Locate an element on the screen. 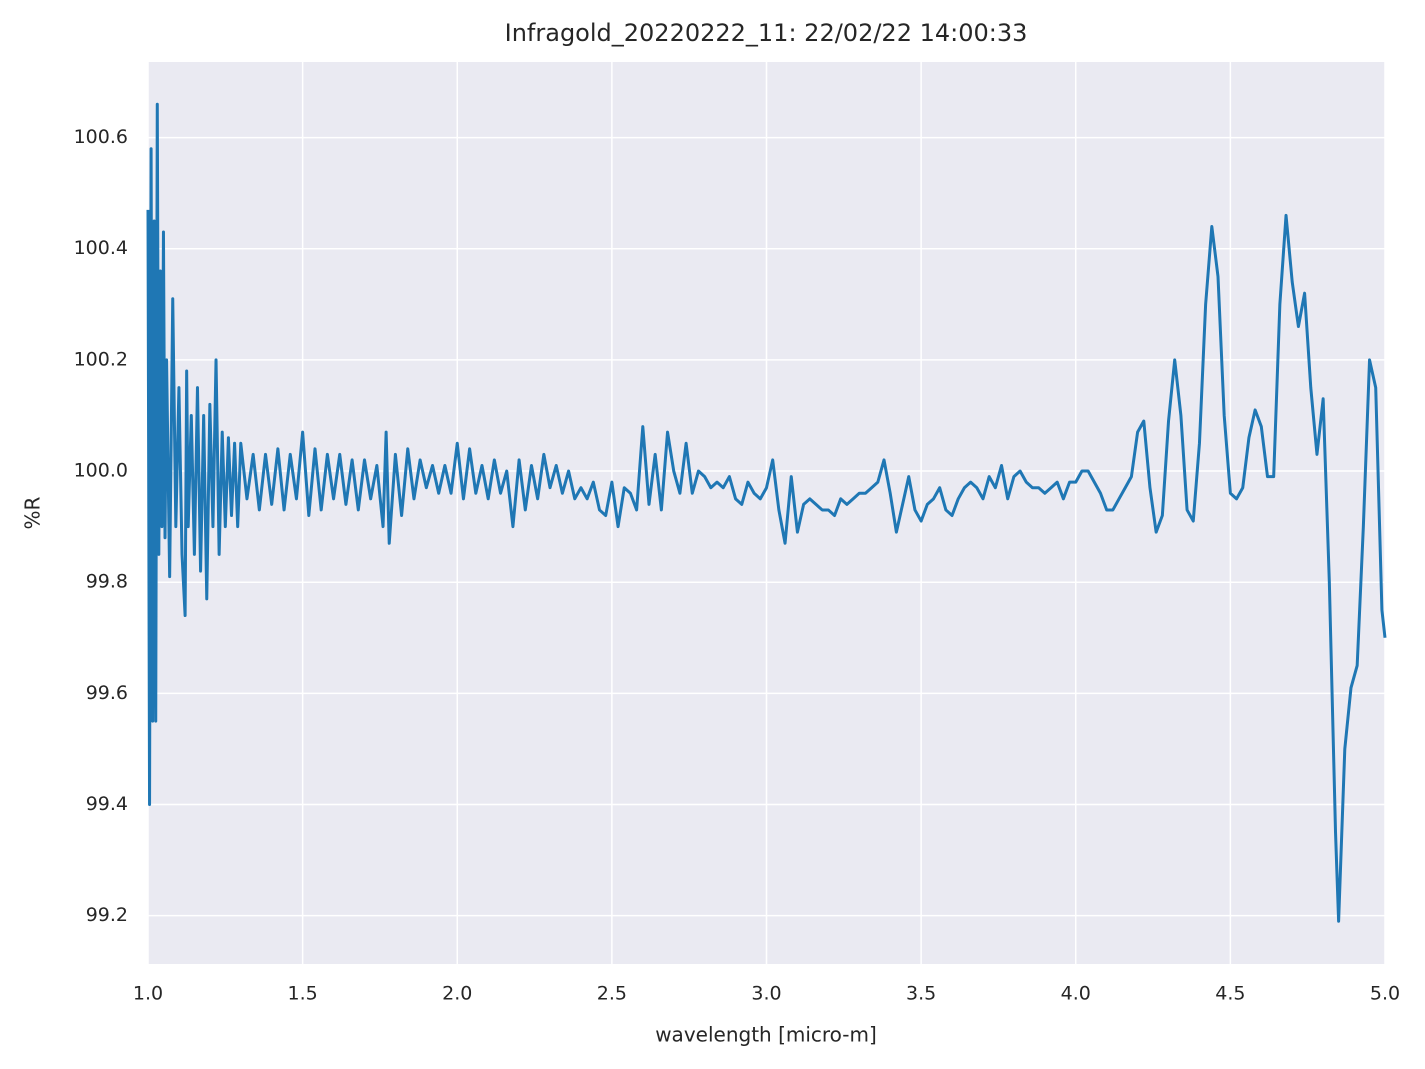 The image size is (1425, 1069). y-tick-label: 100.0 is located at coordinates (101, 471).